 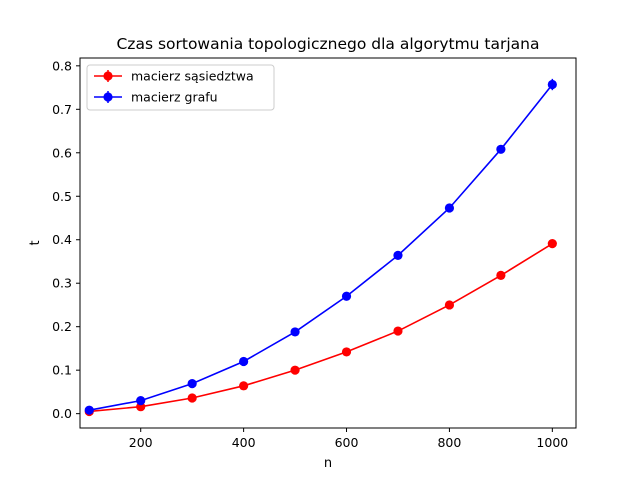 What do you see at coordinates (62, 65) in the screenshot?
I see `y-tick-label: 0.8` at bounding box center [62, 65].